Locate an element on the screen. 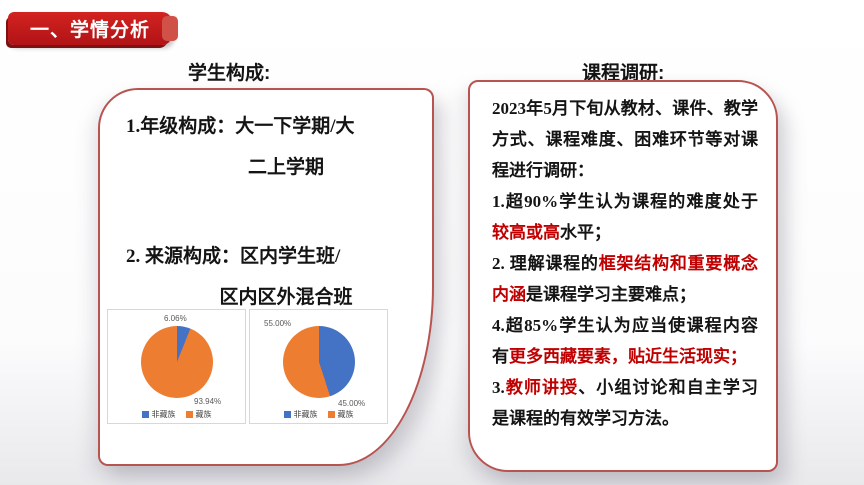  student-line: 二上学期 is located at coordinates (285, 167).